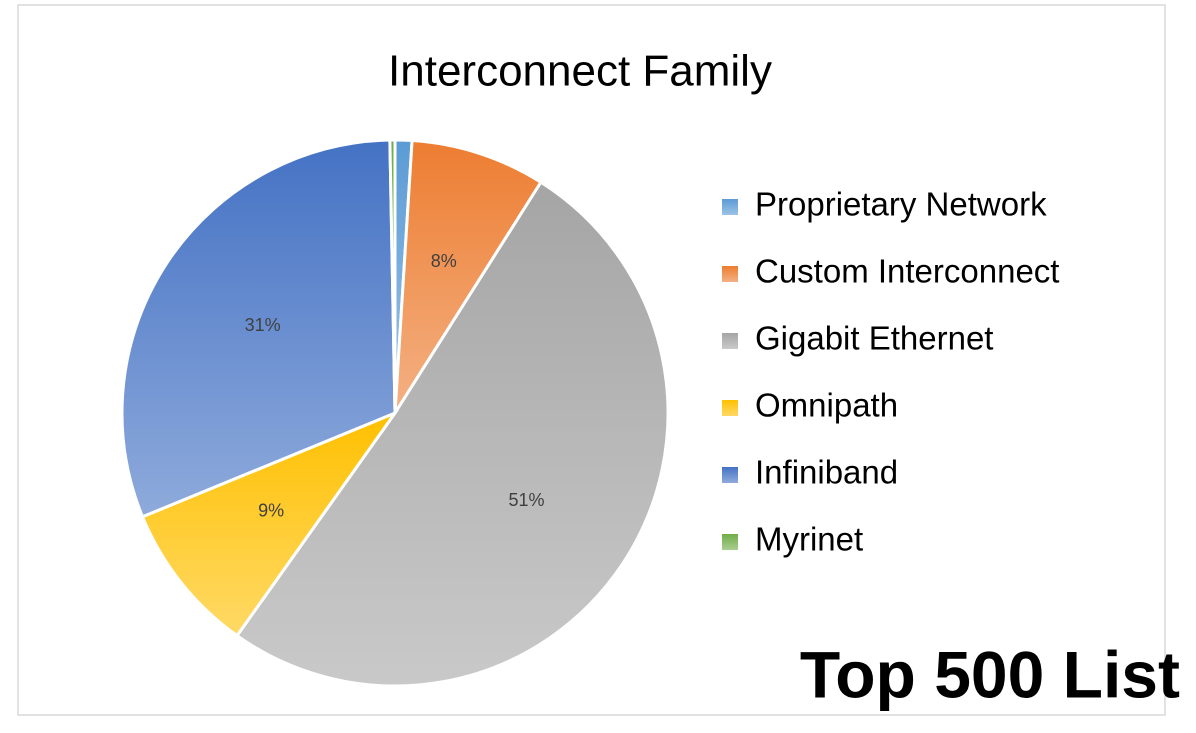 This screenshot has width=1196, height=733. I want to click on data-labels: 8% 51% 9% 31%, so click(395, 385).